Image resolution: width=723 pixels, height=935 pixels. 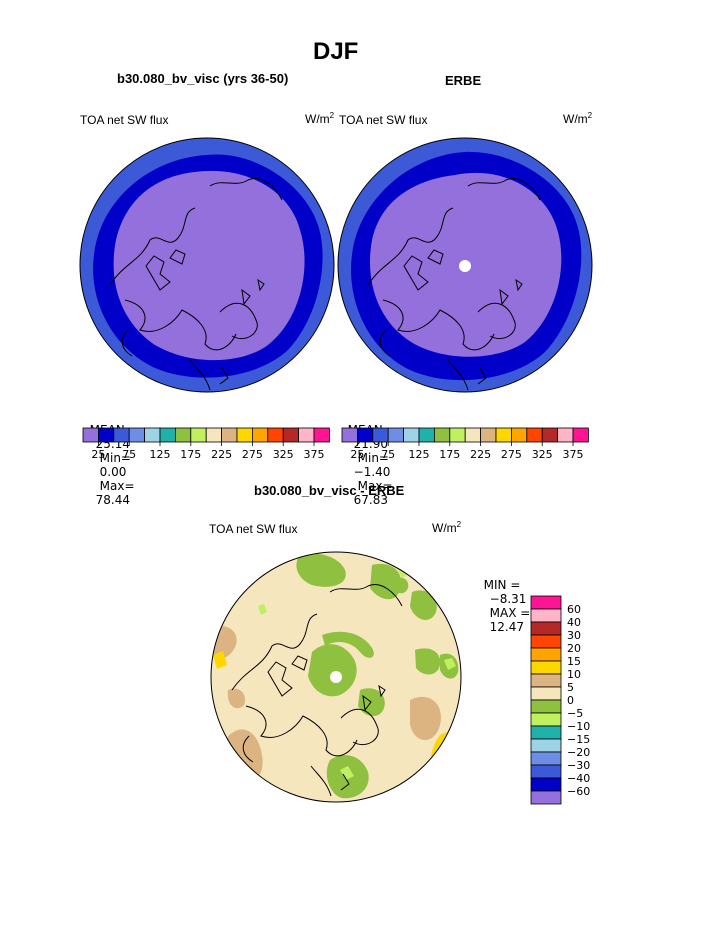 What do you see at coordinates (321, 570) in the screenshot?
I see `diff-green-north` at bounding box center [321, 570].